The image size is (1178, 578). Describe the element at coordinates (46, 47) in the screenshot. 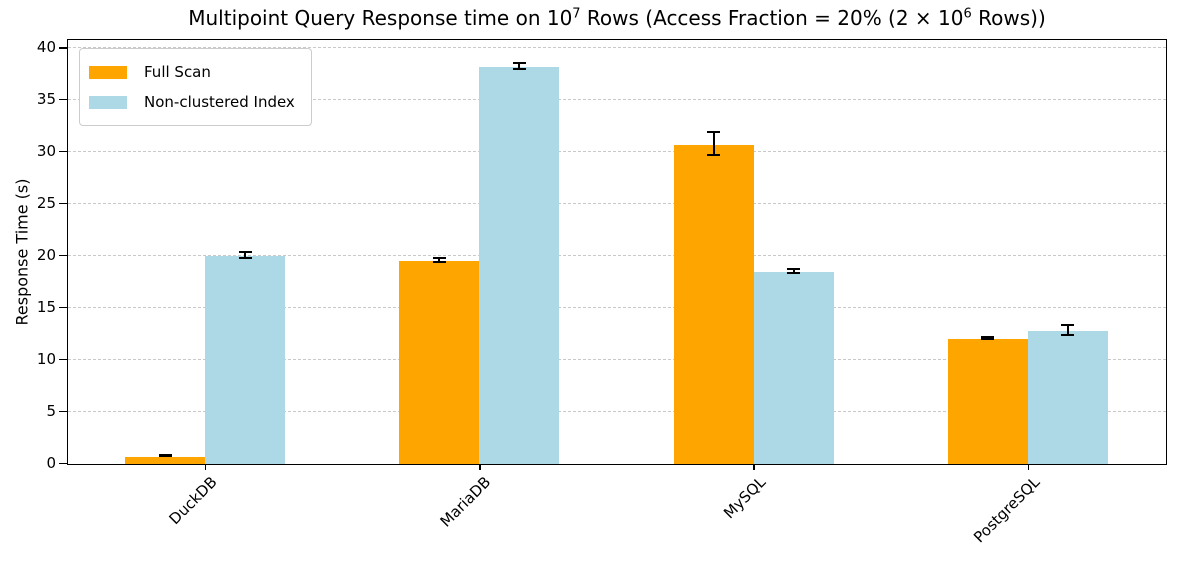

I see `y-tick-label: 40` at that location.